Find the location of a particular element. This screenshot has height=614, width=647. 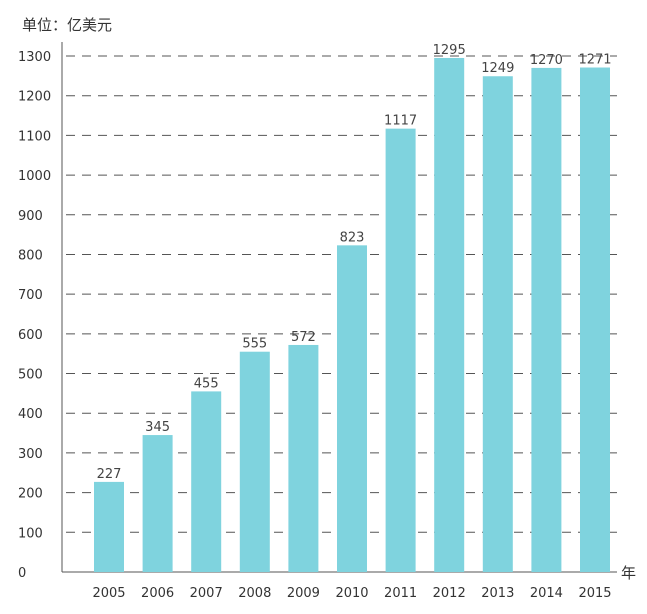

data-label-2008: 555 is located at coordinates (254, 344).